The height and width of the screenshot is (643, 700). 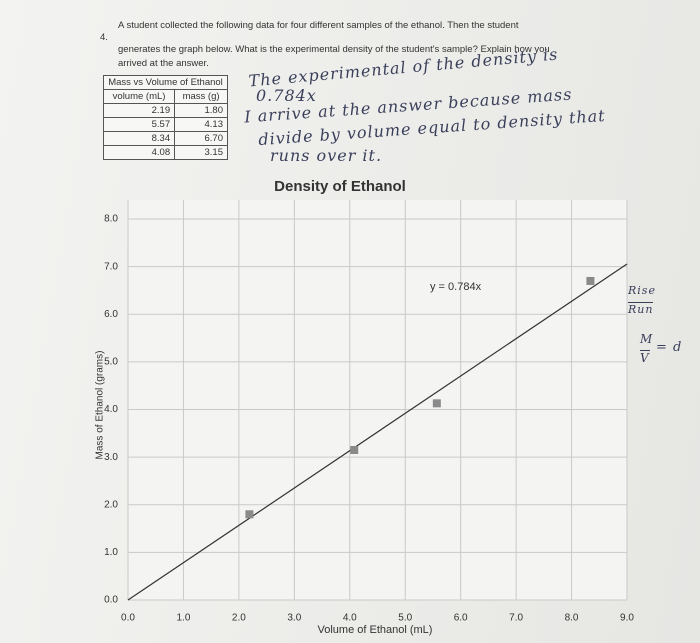 I want to click on x-tick-label: 6.0, so click(x=461, y=618).